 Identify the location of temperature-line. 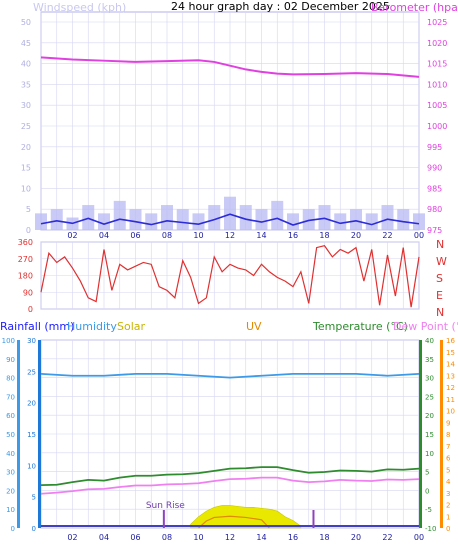
(230, 476).